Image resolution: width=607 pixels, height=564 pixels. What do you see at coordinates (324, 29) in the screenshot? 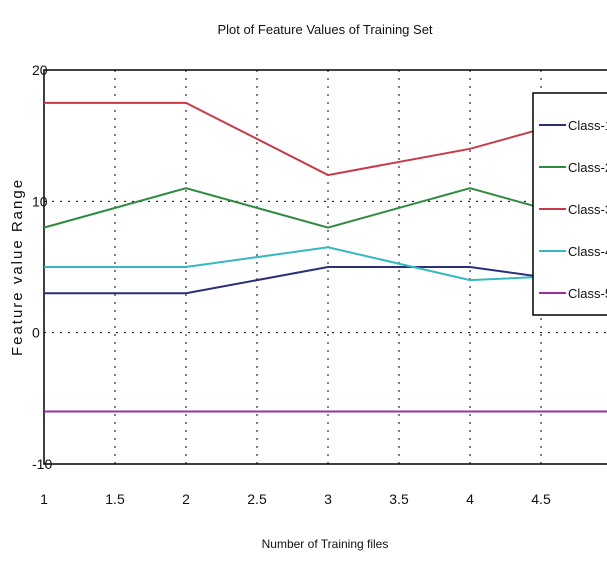
I see `chart-title: Plot of Feature Values of Training Set` at bounding box center [324, 29].